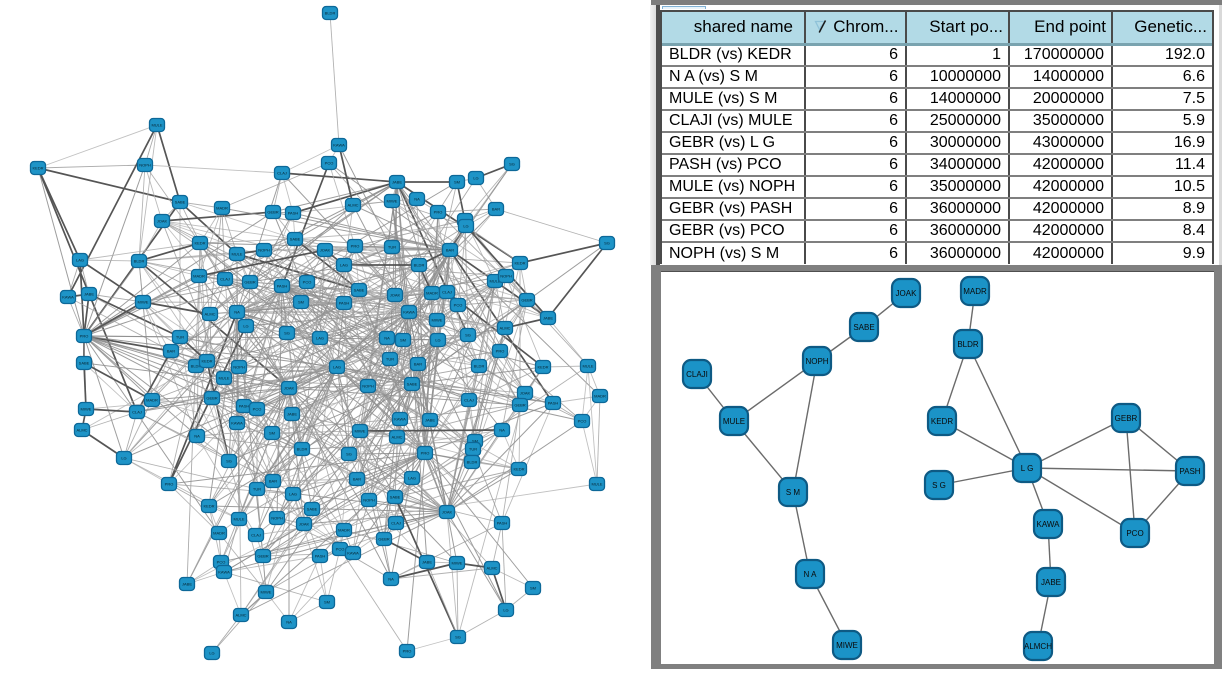  Describe the element at coordinates (697, 374) in the screenshot. I see `svg-text: CLAJI` at that location.